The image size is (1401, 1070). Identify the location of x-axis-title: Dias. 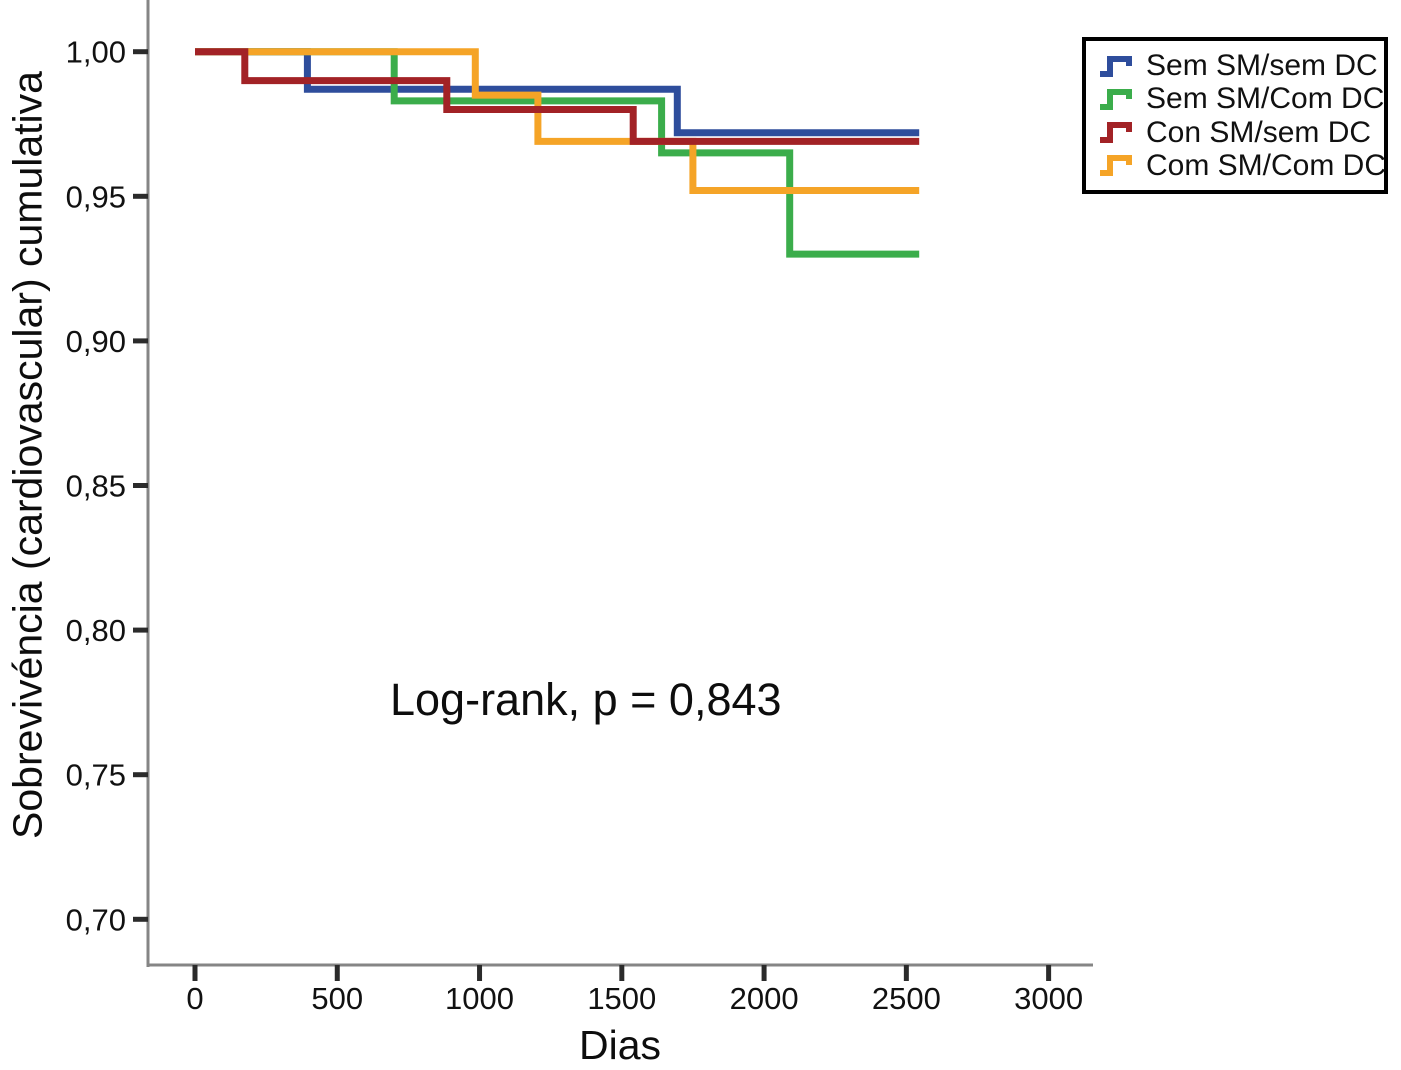
(620, 1045).